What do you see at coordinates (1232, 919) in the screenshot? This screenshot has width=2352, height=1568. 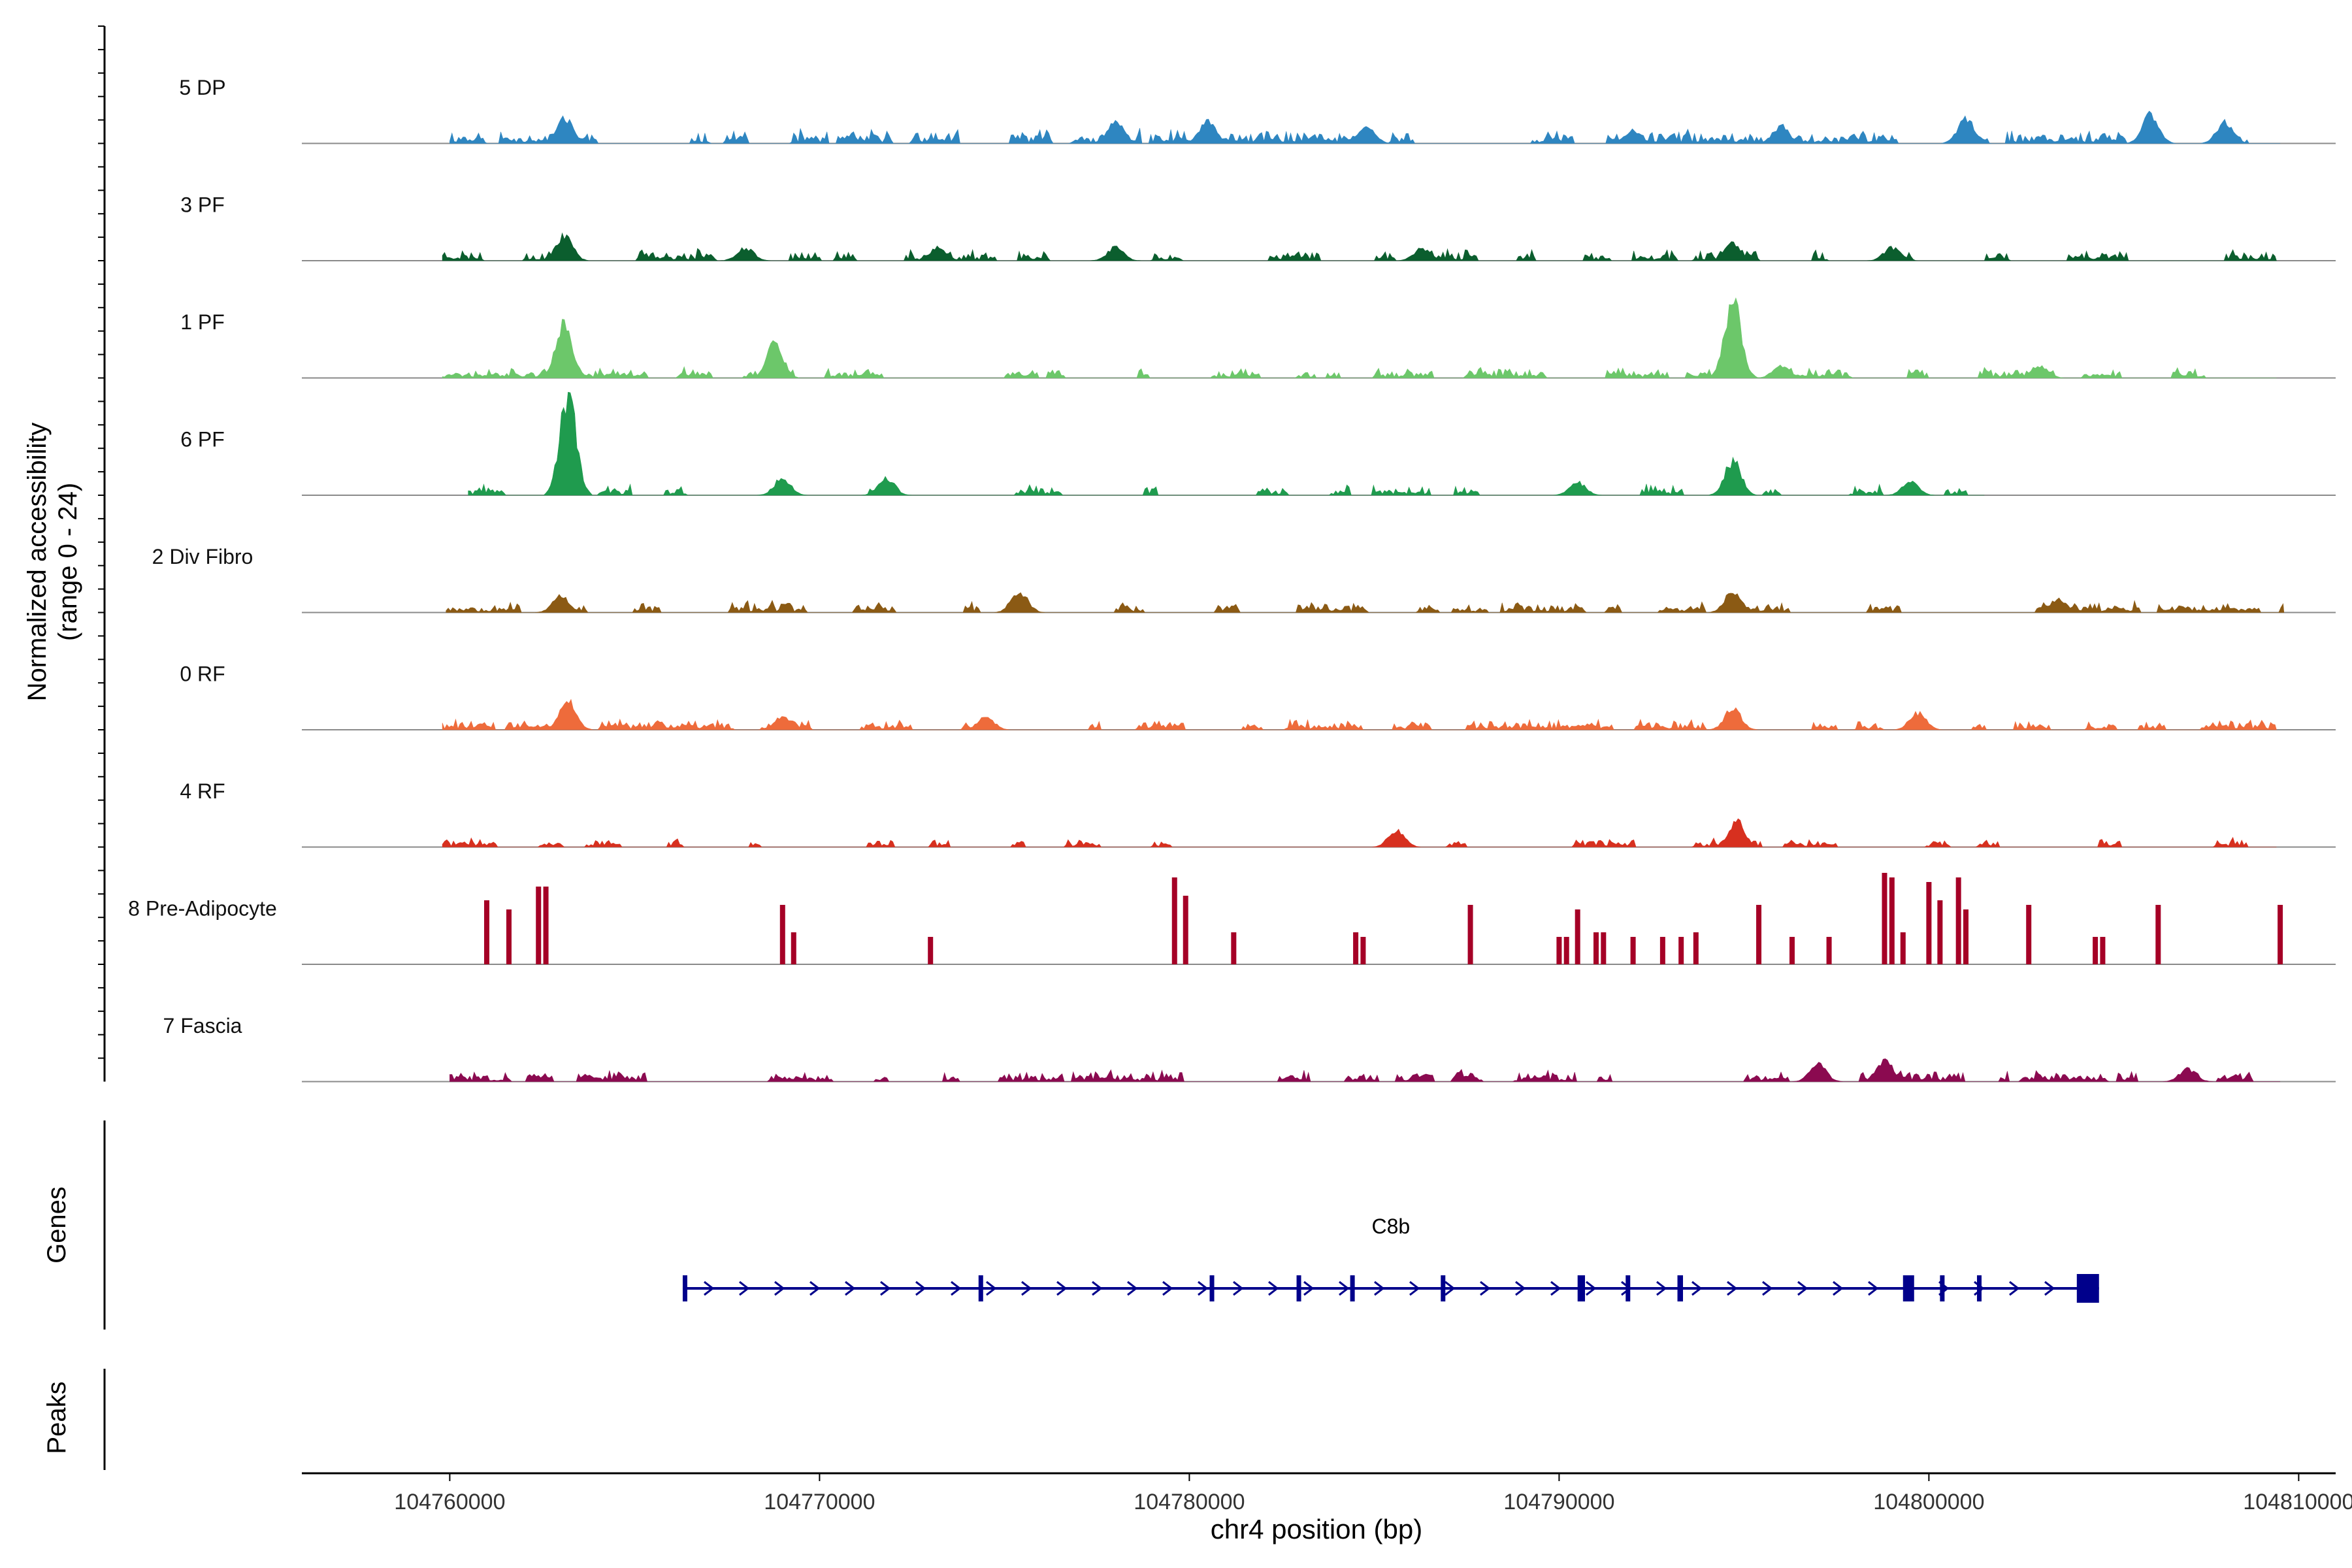 I see `track-8-pre-adipocyte: 8 Pre-Adipocyte` at bounding box center [1232, 919].